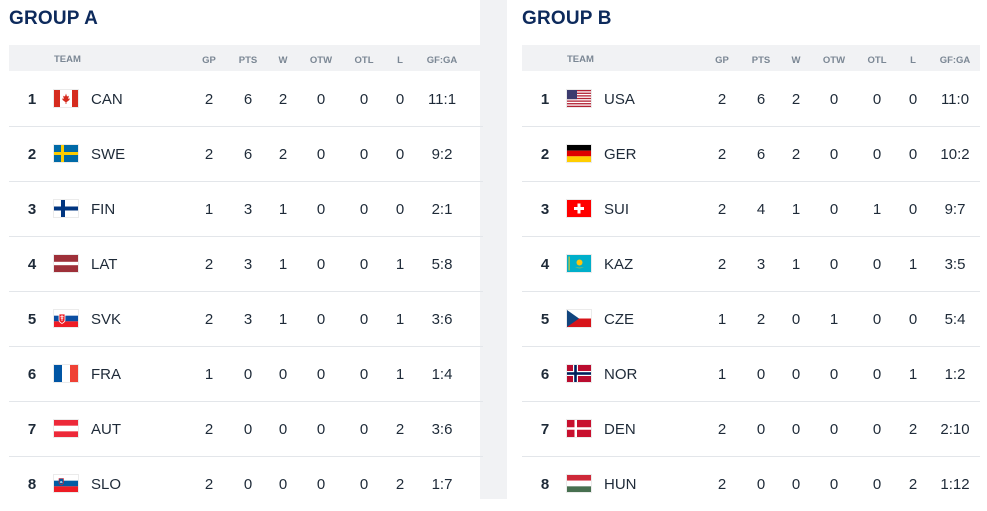  I want to click on header-gp: GP, so click(722, 60).